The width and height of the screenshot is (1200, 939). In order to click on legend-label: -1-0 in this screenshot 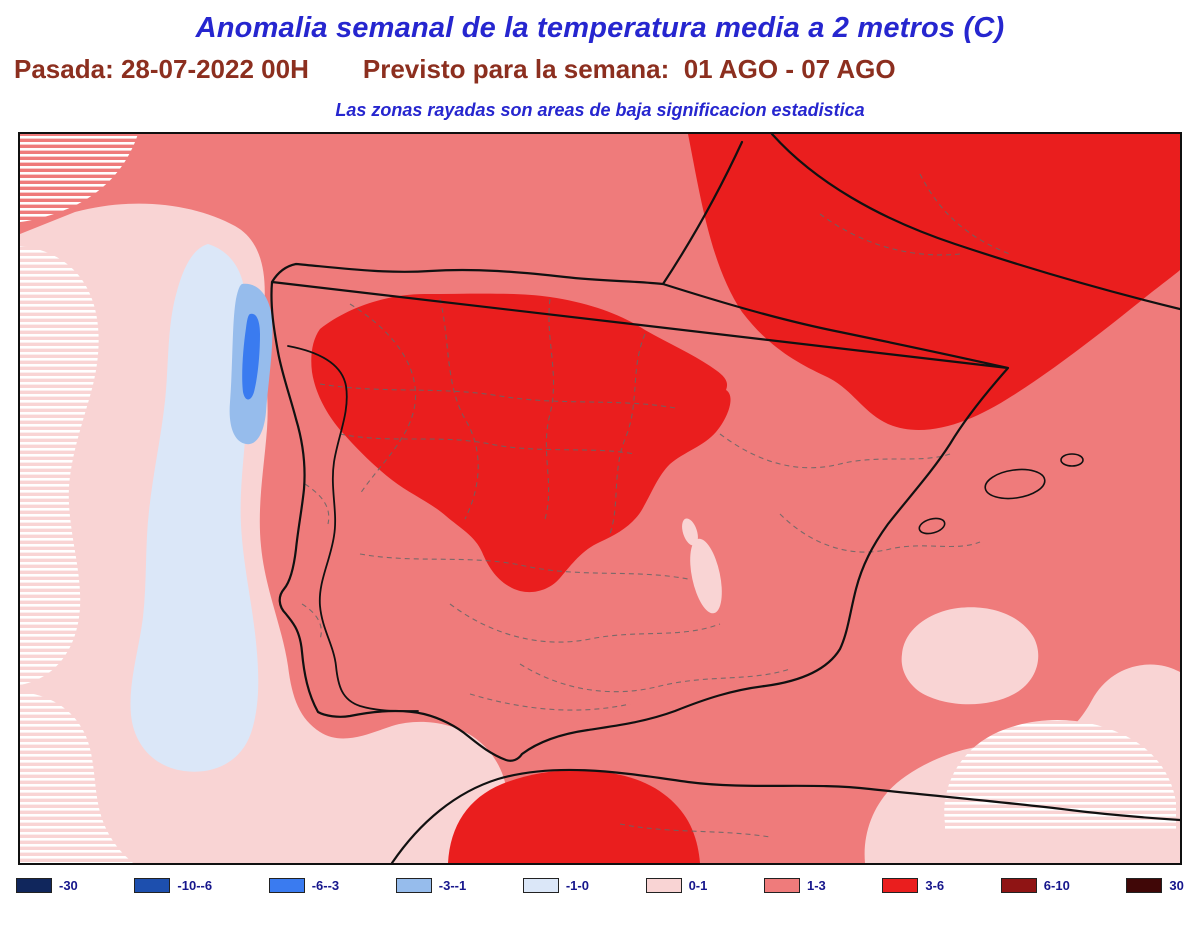, I will do `click(577, 885)`.